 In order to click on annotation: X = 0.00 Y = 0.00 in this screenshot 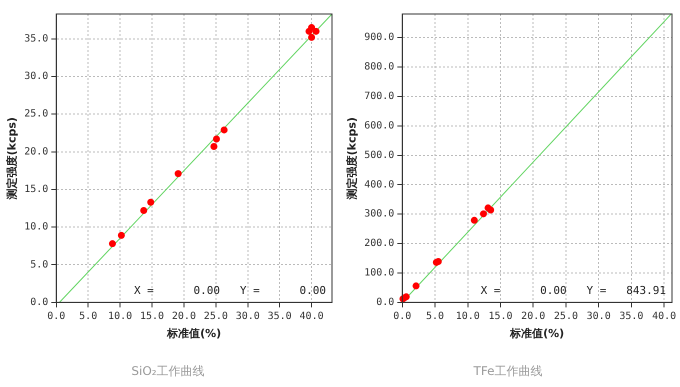, I will do `click(230, 290)`.